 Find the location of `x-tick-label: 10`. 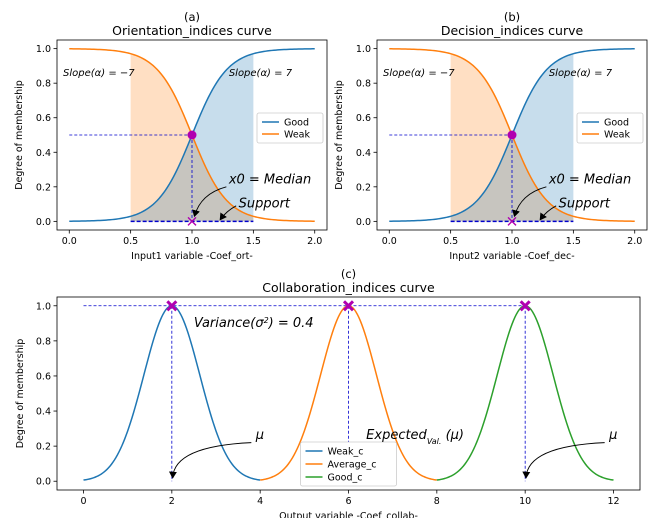

x-tick-label: 10 is located at coordinates (525, 501).